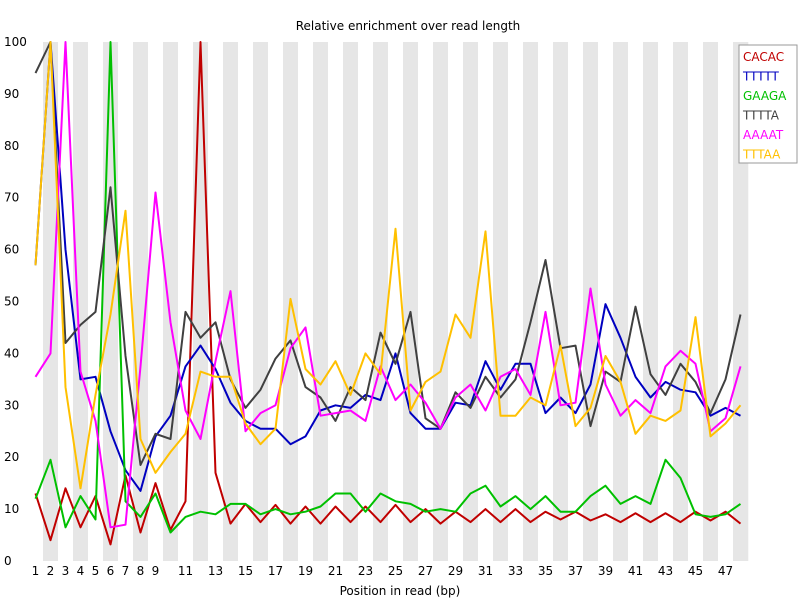  What do you see at coordinates (66, 571) in the screenshot?
I see `x-tick-label: 3` at bounding box center [66, 571].